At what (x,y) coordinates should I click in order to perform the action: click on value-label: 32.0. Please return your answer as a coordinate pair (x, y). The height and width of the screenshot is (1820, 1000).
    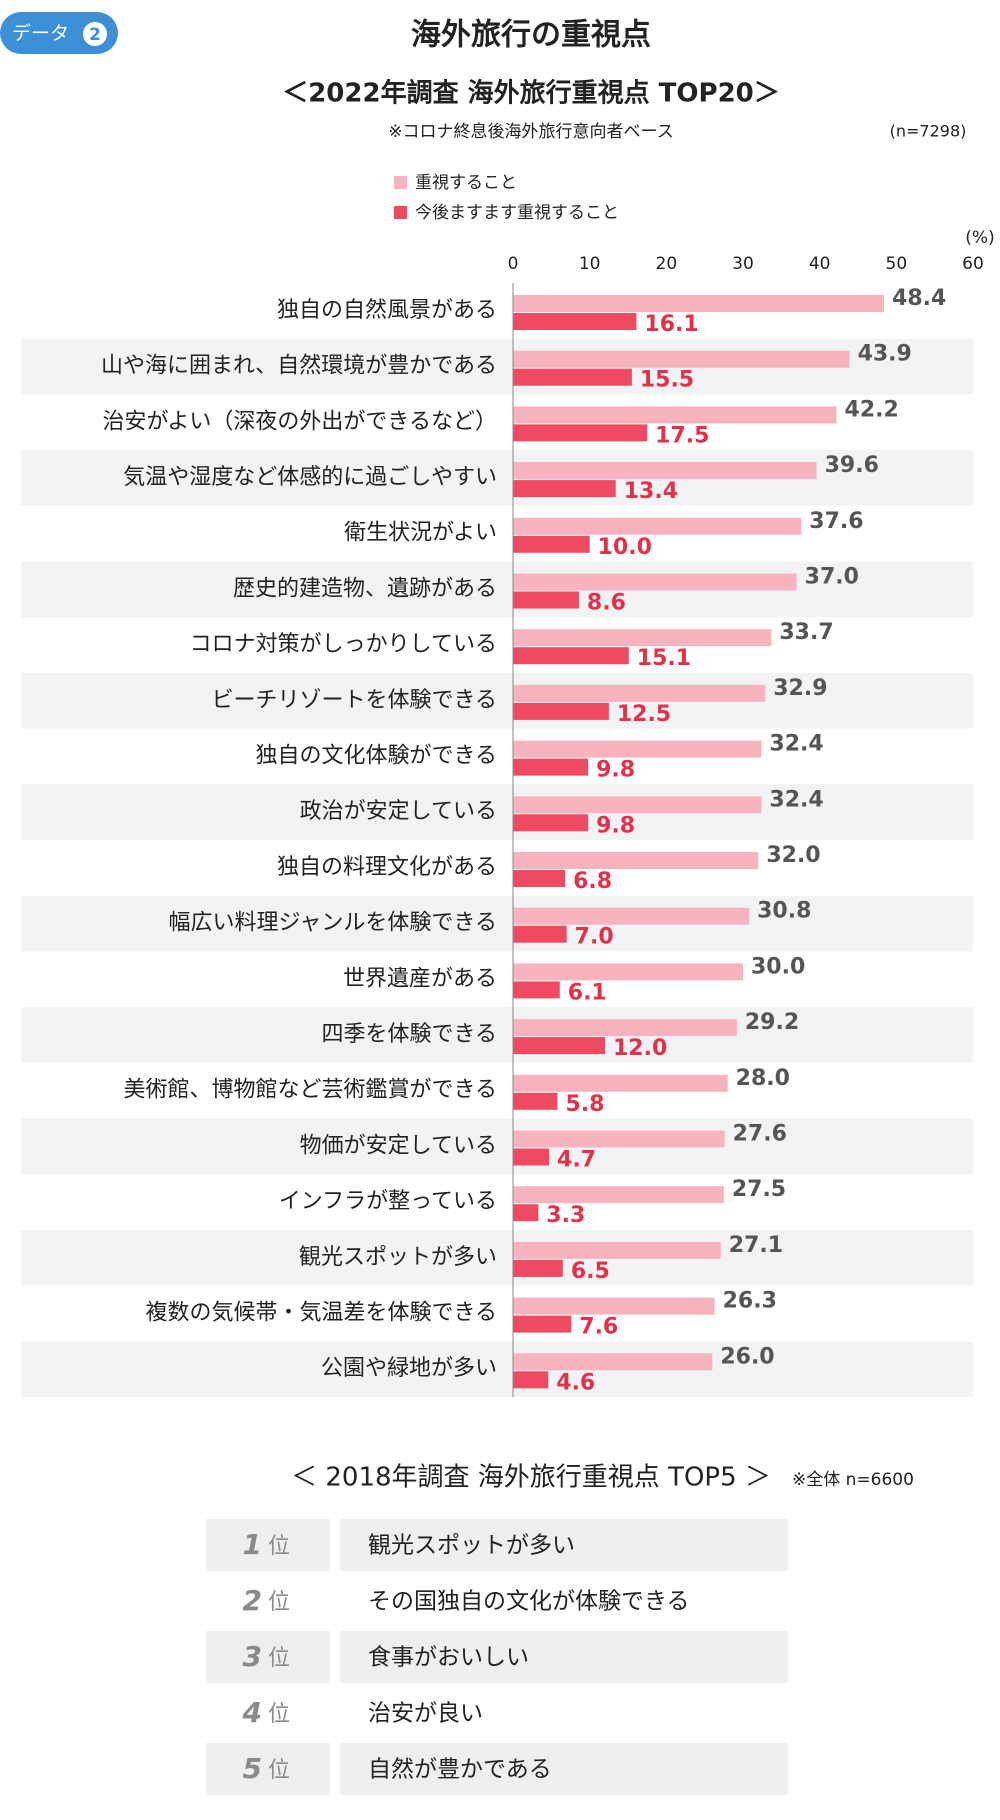
    Looking at the image, I should click on (793, 855).